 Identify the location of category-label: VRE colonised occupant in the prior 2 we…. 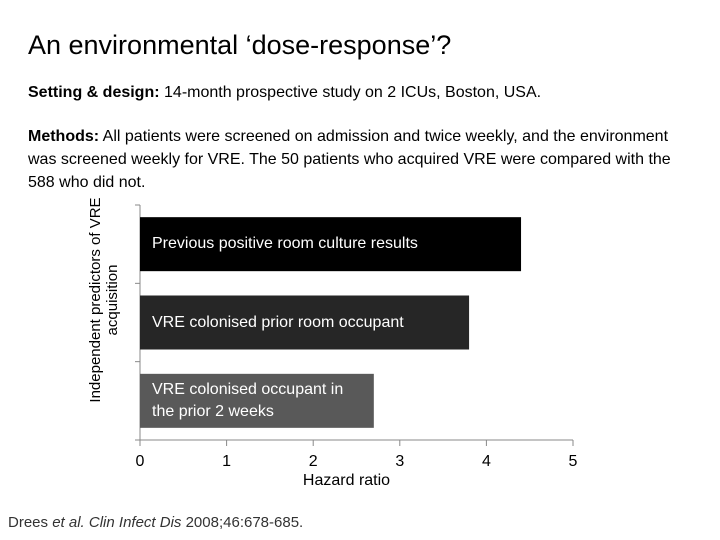
(248, 400).